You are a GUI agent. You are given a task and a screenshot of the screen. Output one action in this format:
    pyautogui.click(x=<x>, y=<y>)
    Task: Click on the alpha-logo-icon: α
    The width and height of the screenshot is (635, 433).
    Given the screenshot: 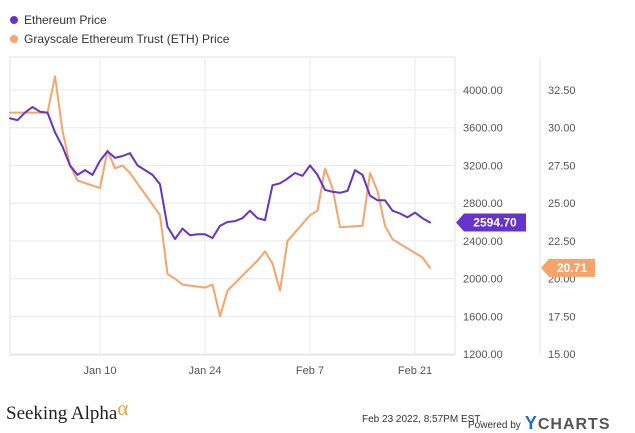 What is the action you would take?
    pyautogui.click(x=123, y=408)
    